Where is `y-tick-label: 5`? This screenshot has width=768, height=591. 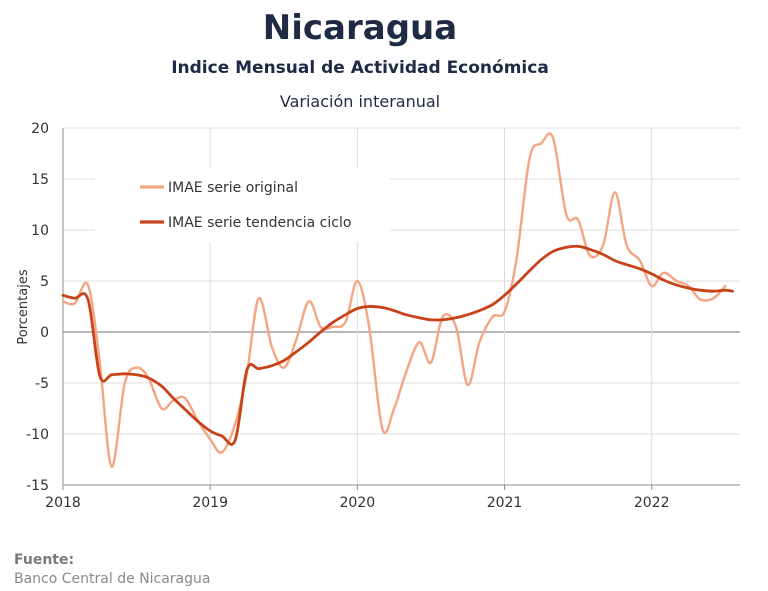 y-tick-label: 5 is located at coordinates (44, 282).